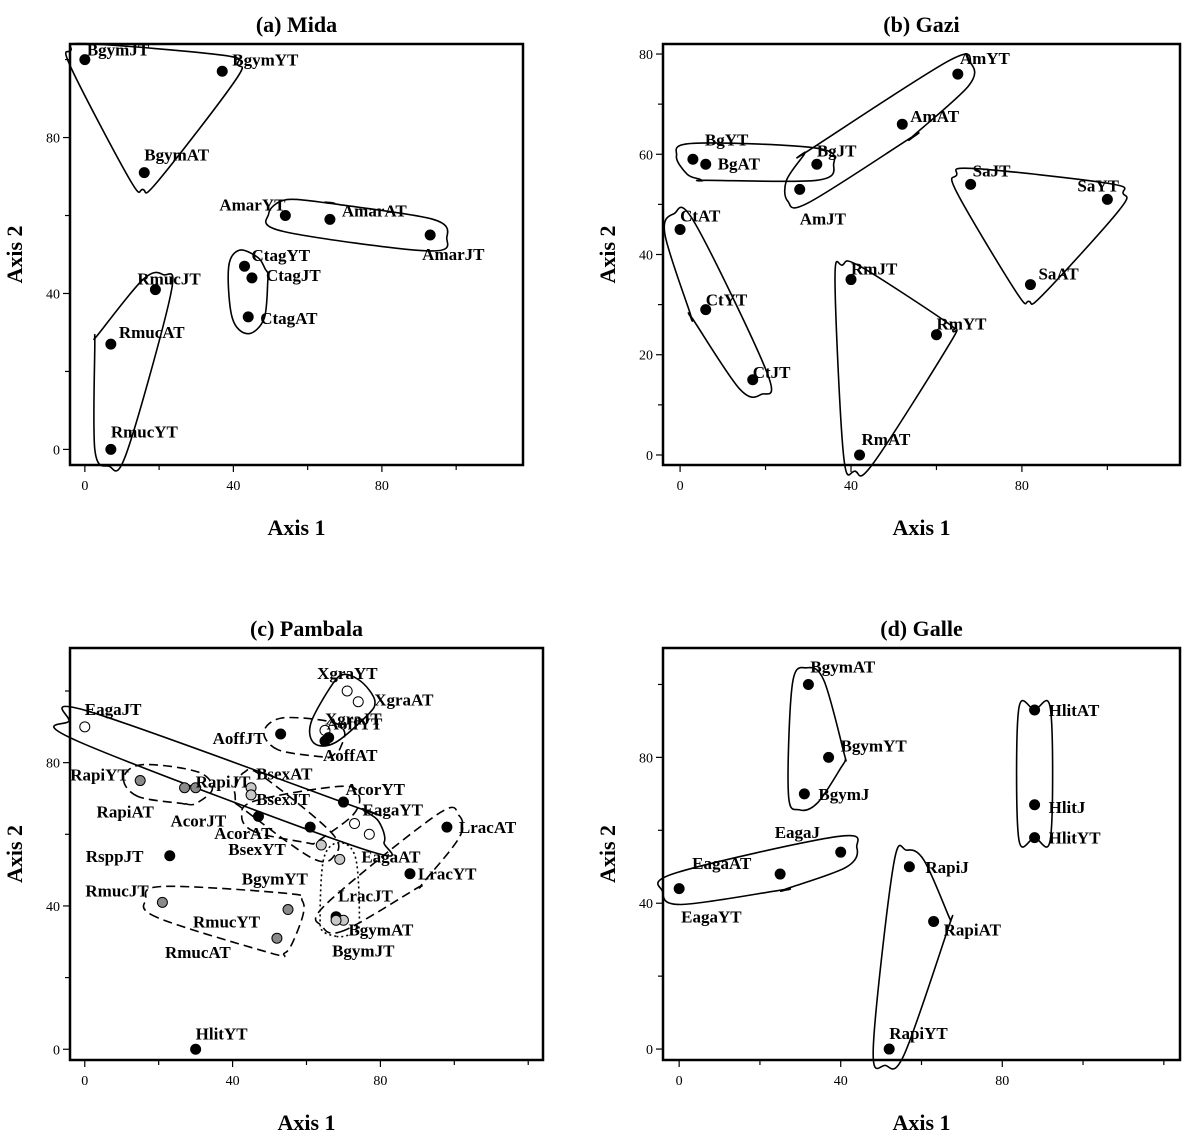 The image size is (1190, 1135). Describe the element at coordinates (453, 254) in the screenshot. I see `point-label: AmarJT` at that location.